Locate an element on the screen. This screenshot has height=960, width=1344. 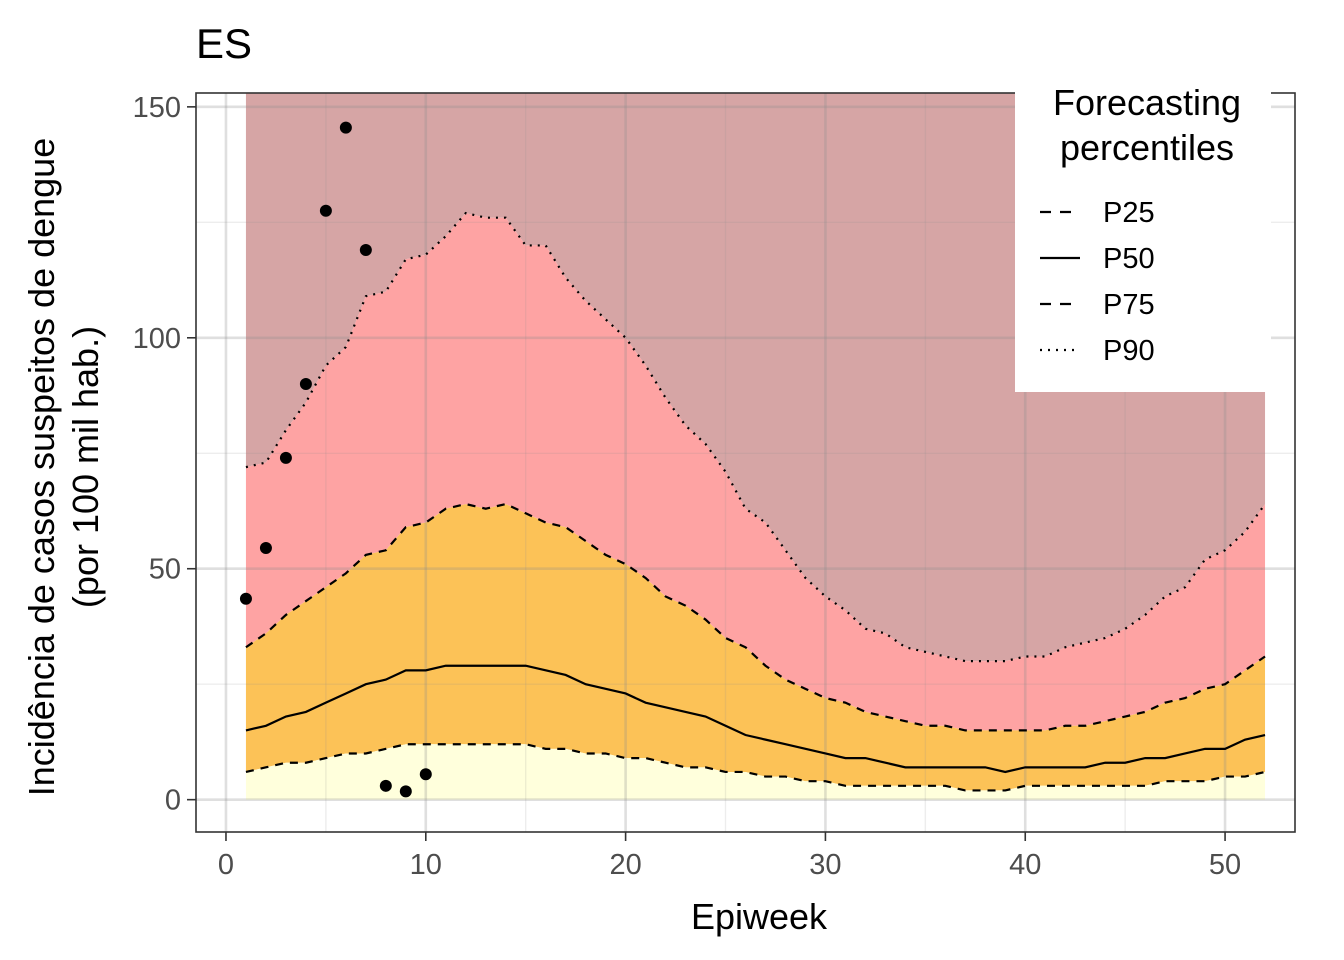
x-tick-label: 40 is located at coordinates (1025, 865).